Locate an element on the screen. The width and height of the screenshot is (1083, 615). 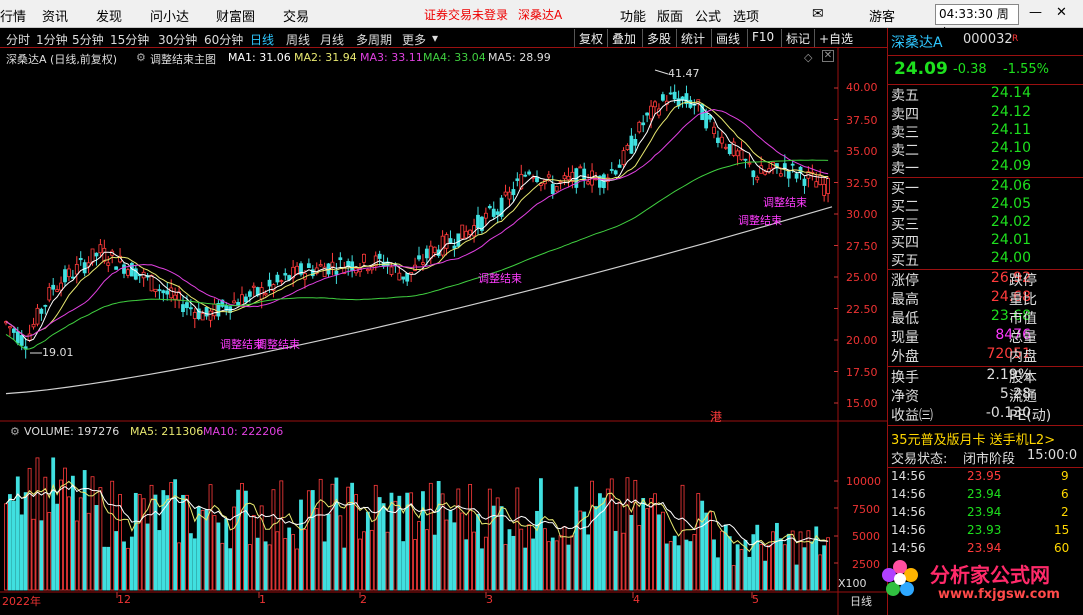
toolbar-button: F10 is located at coordinates (762, 38).